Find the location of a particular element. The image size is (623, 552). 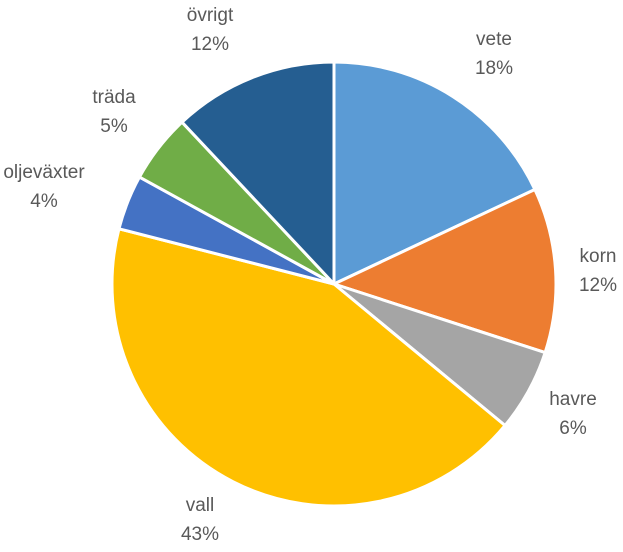

category-label-korn: korn is located at coordinates (598, 256).